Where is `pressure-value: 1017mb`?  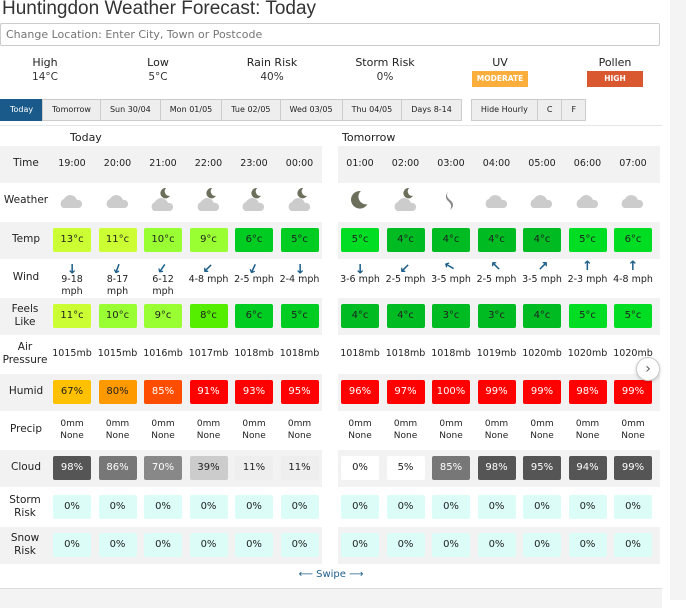 pressure-value: 1017mb is located at coordinates (208, 353).